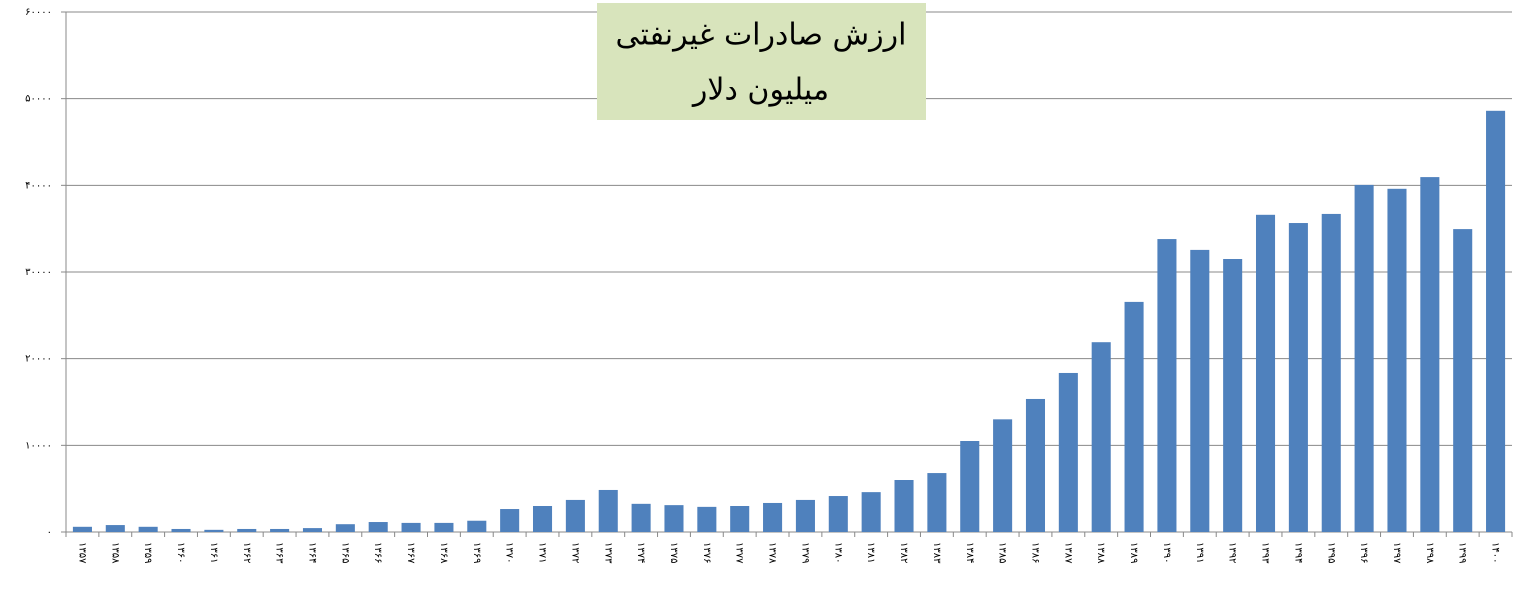  I want to click on chart-subtitle: میلیون دلار, so click(760, 90).